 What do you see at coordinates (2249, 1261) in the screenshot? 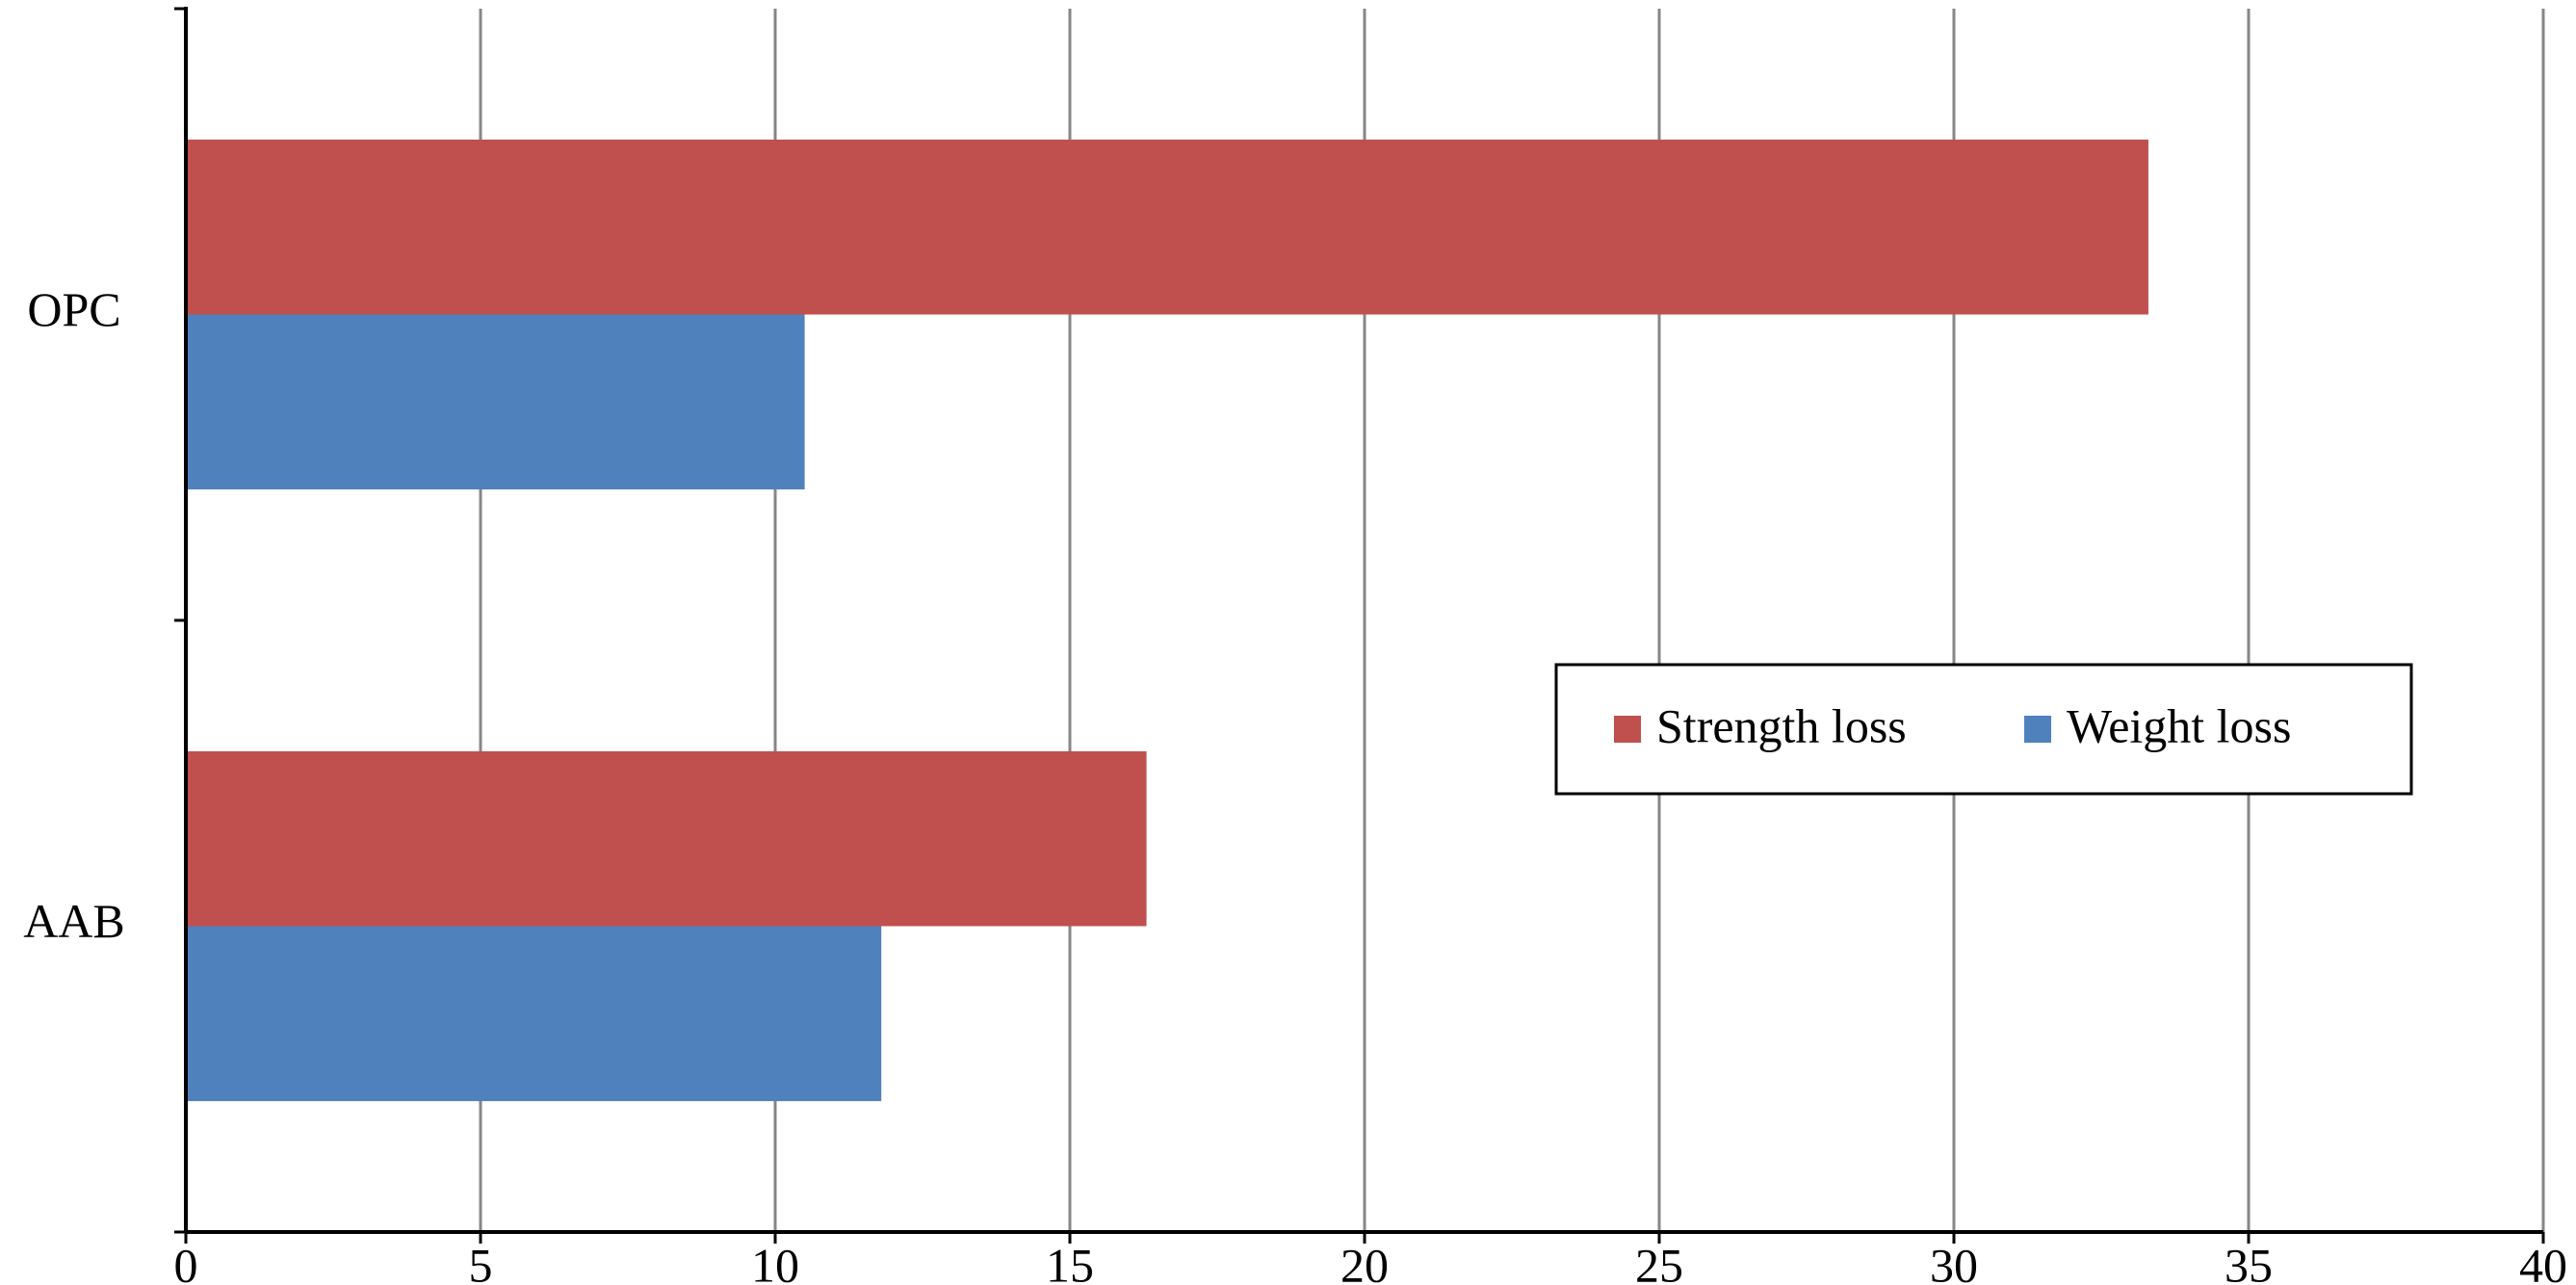
I see `x-tick-label: 35` at bounding box center [2249, 1261].